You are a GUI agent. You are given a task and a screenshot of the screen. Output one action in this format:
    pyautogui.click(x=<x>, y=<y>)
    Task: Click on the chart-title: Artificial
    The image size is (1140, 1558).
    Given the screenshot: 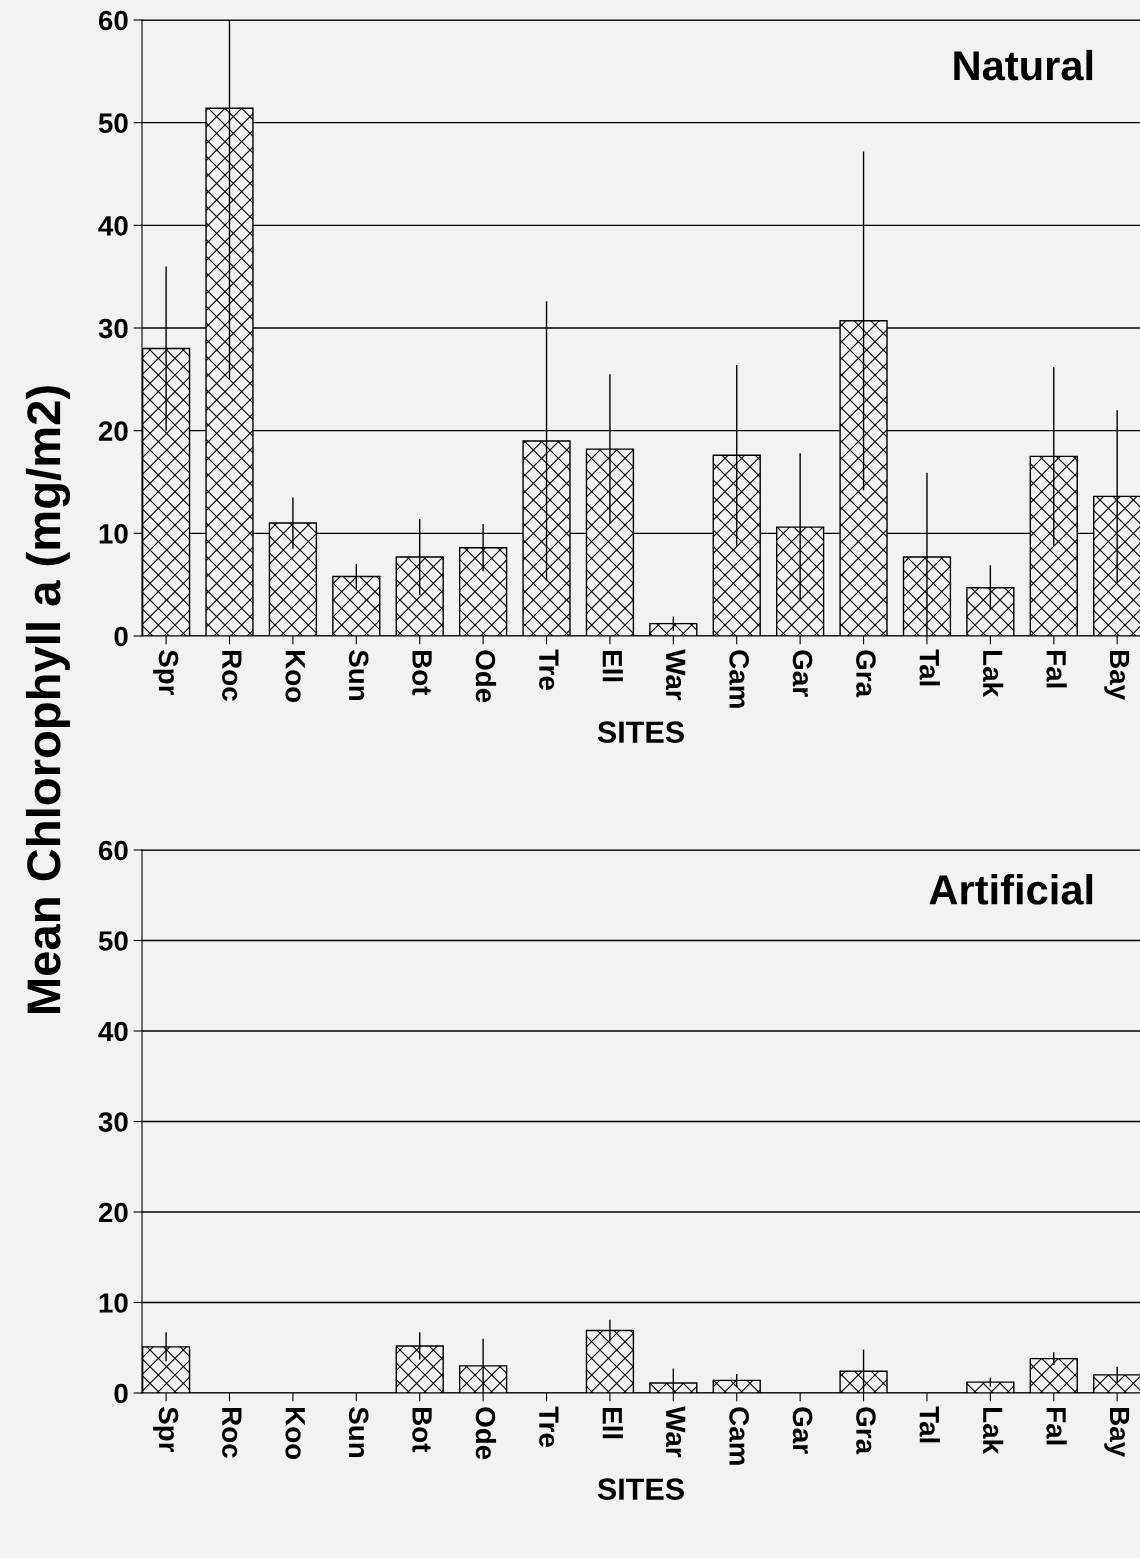 What is the action you would take?
    pyautogui.click(x=1011, y=889)
    